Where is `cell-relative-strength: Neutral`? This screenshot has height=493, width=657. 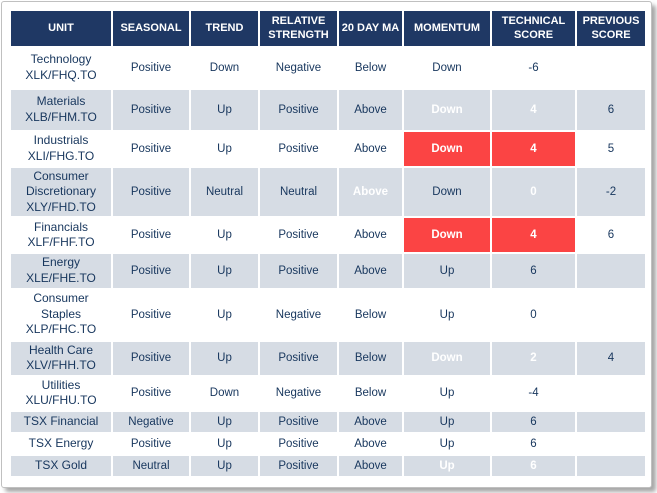
cell-relative-strength: Neutral is located at coordinates (298, 192).